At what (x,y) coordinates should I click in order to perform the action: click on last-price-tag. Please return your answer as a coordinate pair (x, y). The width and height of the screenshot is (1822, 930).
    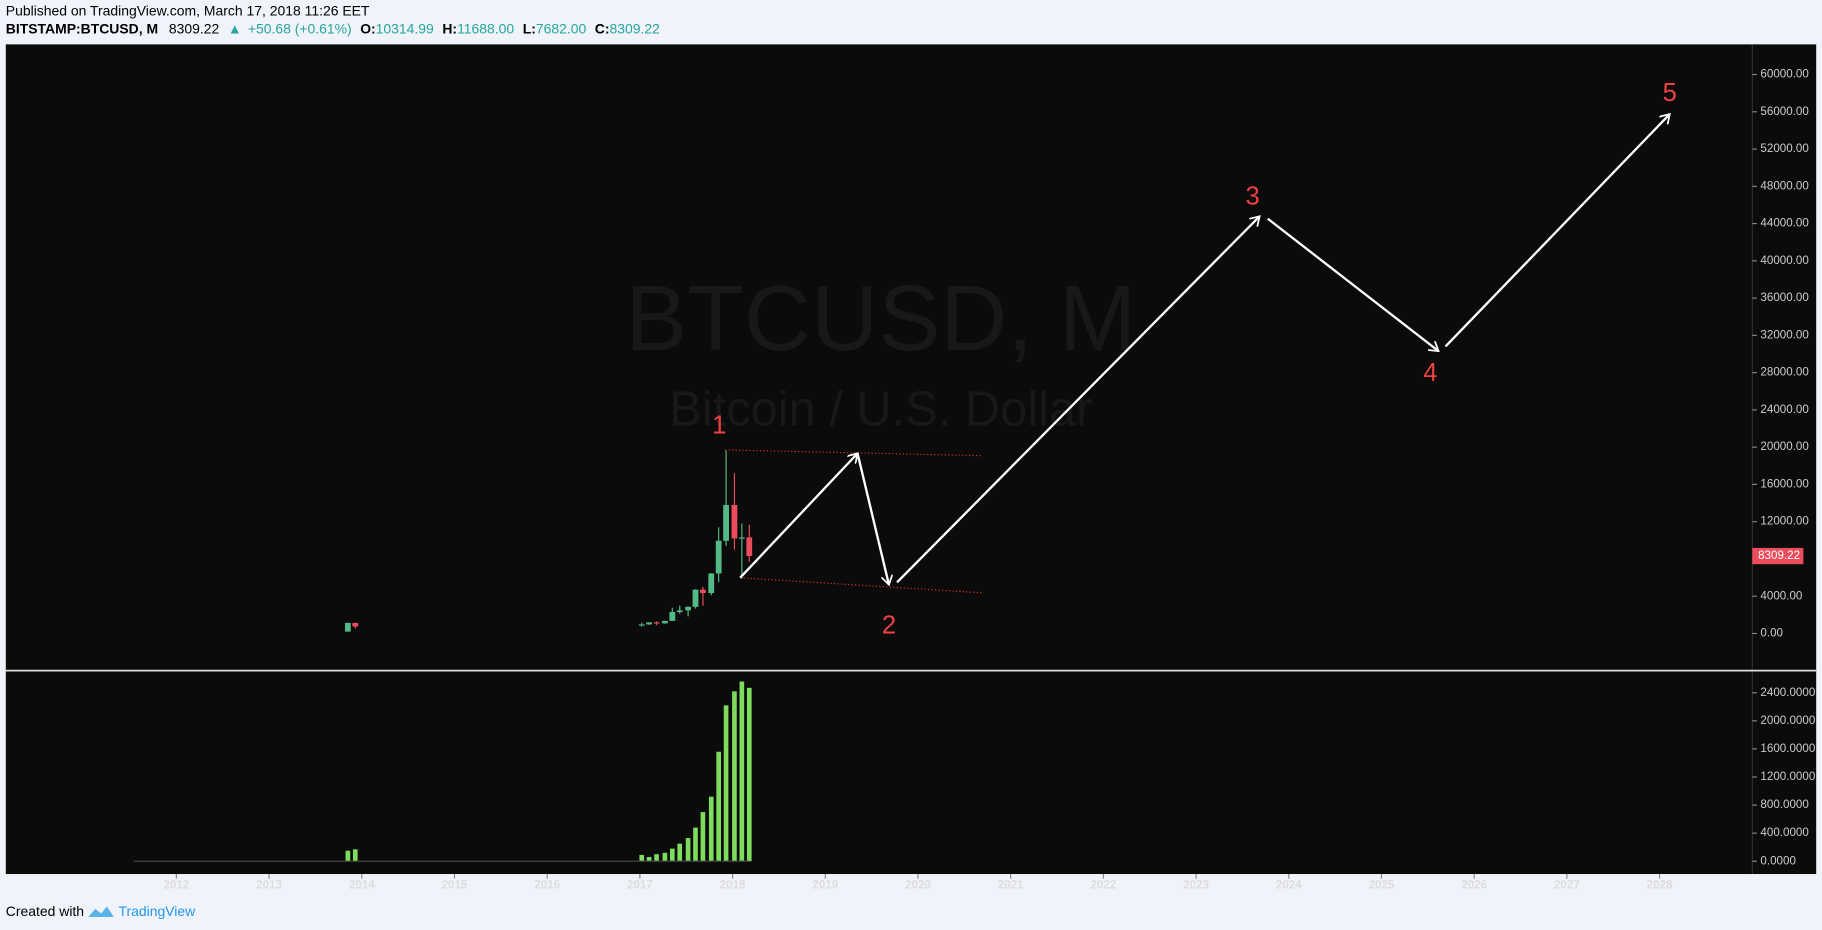
    Looking at the image, I should click on (1778, 556).